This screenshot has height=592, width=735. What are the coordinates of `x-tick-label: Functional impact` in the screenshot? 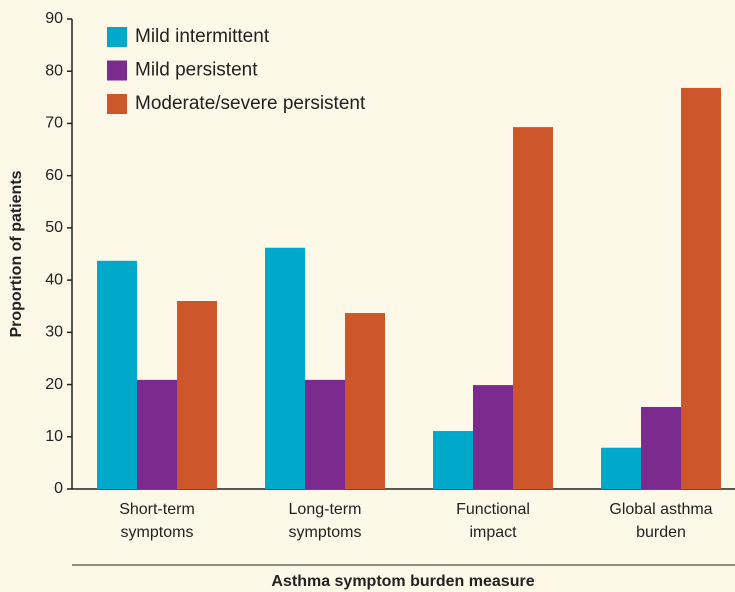 It's located at (493, 521).